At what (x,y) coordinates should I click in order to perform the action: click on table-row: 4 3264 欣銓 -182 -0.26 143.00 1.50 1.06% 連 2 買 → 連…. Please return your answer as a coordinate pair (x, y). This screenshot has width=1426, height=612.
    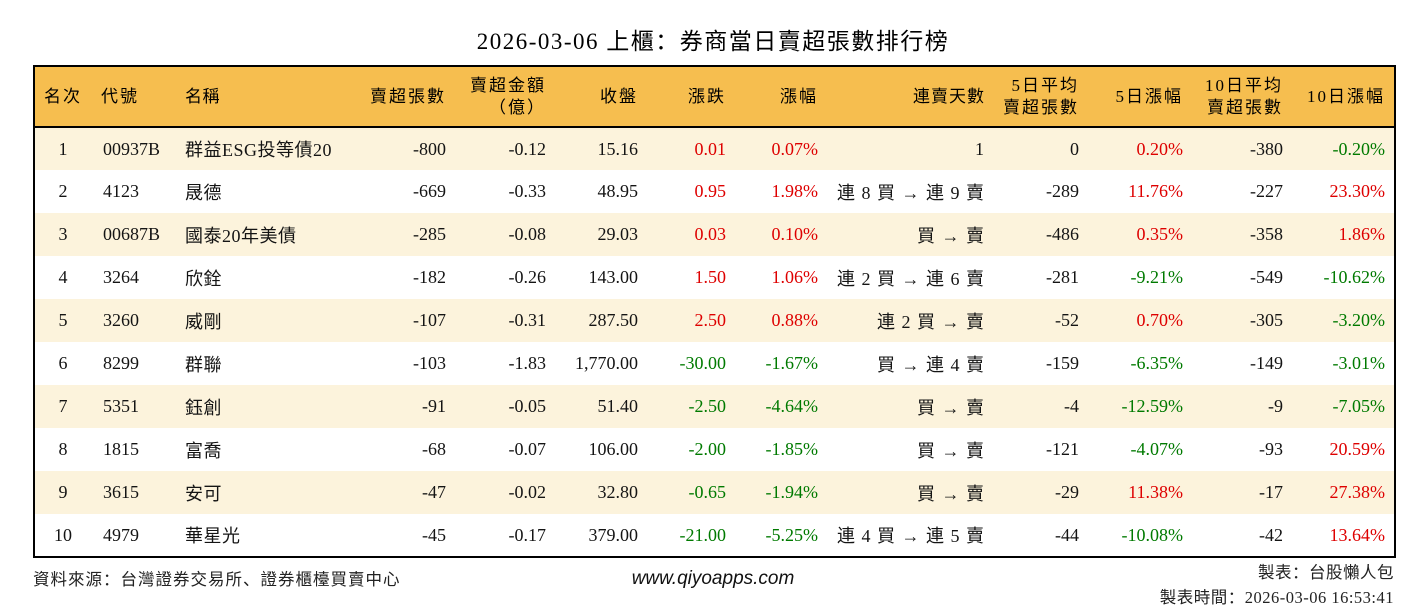
    Looking at the image, I should click on (714, 277).